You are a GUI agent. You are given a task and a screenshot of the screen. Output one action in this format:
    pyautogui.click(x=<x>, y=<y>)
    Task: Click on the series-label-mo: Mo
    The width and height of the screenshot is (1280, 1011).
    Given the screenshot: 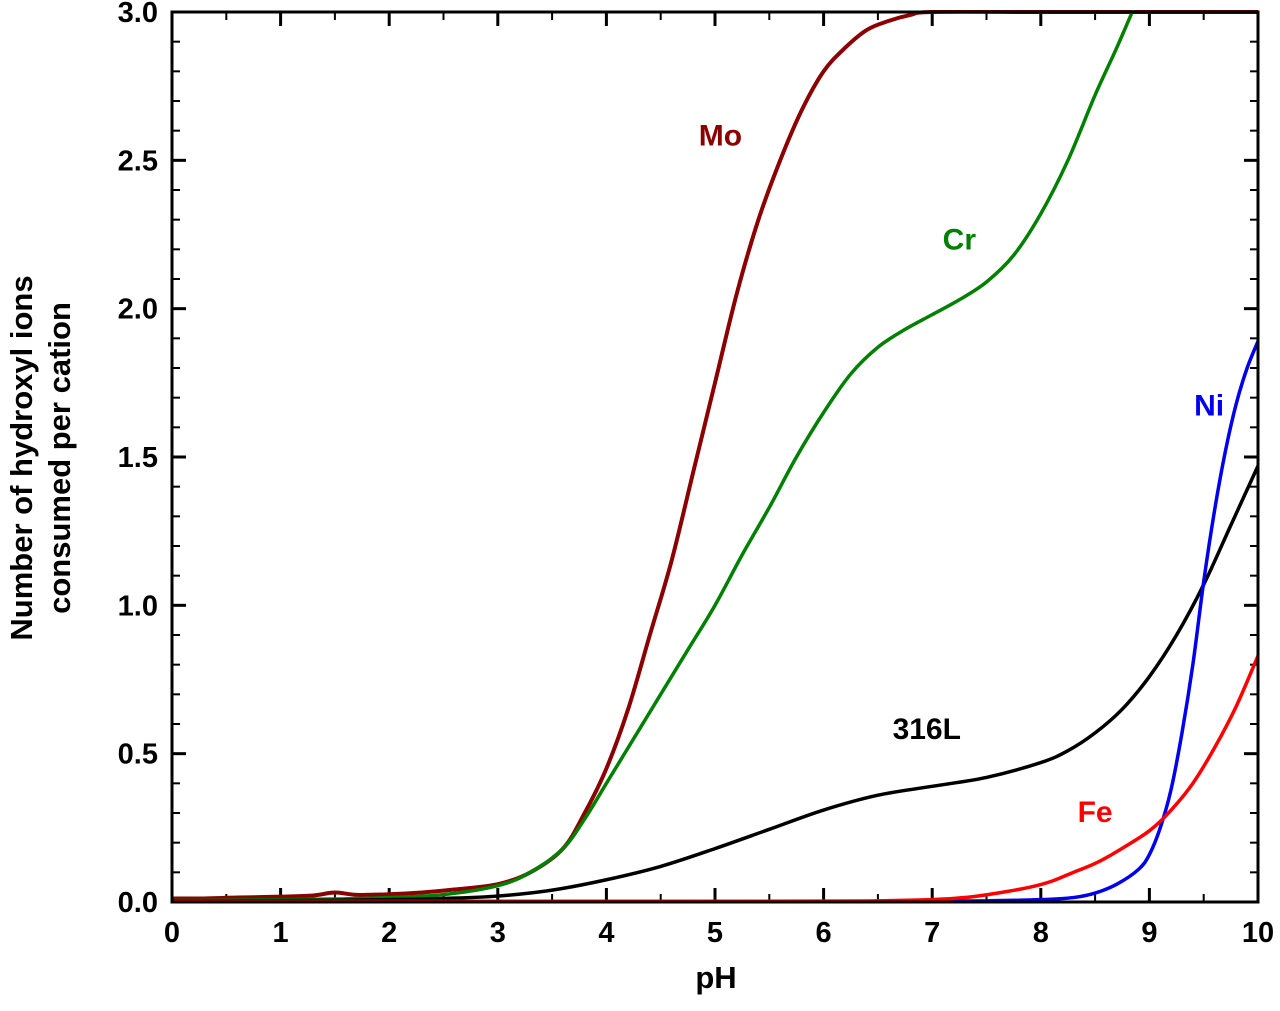 What is the action you would take?
    pyautogui.click(x=720, y=136)
    